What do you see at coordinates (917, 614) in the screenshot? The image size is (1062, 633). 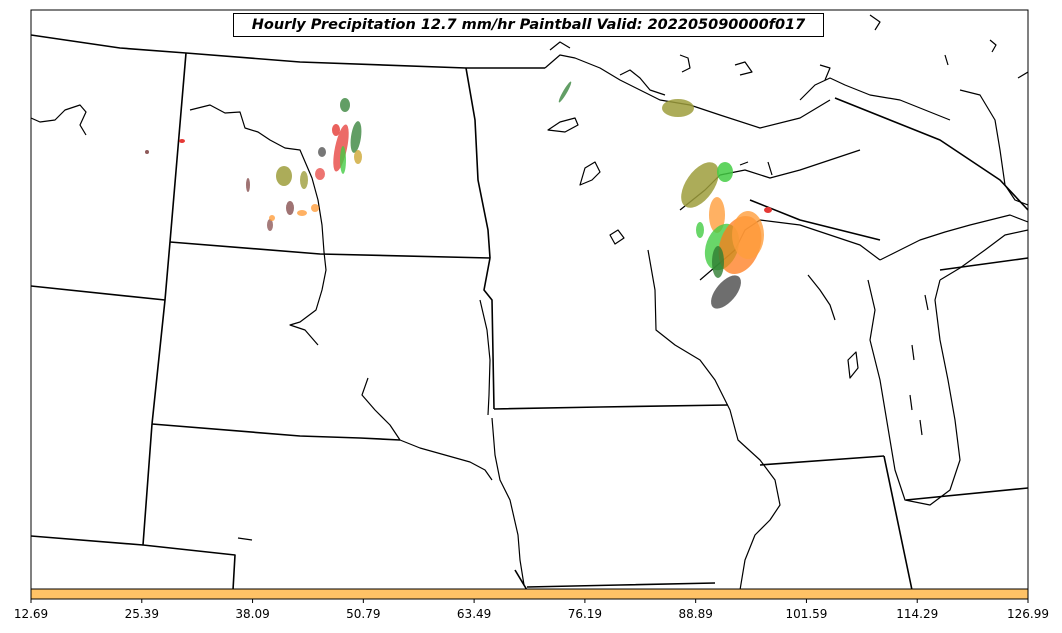 I see `colorbar-tick-label: 114.29` at bounding box center [917, 614].